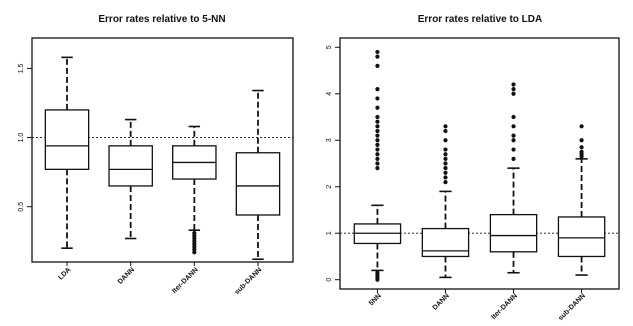 This screenshot has height=326, width=633. What do you see at coordinates (329, 233) in the screenshot?
I see `chart2-ytick-label: 1` at bounding box center [329, 233].